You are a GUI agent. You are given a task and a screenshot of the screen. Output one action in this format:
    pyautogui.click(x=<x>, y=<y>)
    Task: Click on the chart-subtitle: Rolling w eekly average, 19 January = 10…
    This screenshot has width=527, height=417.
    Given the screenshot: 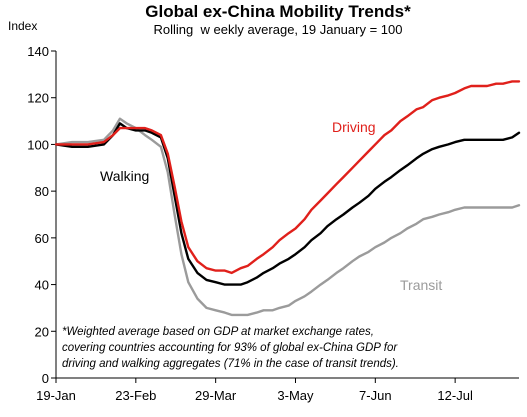 What is the action you would take?
    pyautogui.click(x=278, y=29)
    